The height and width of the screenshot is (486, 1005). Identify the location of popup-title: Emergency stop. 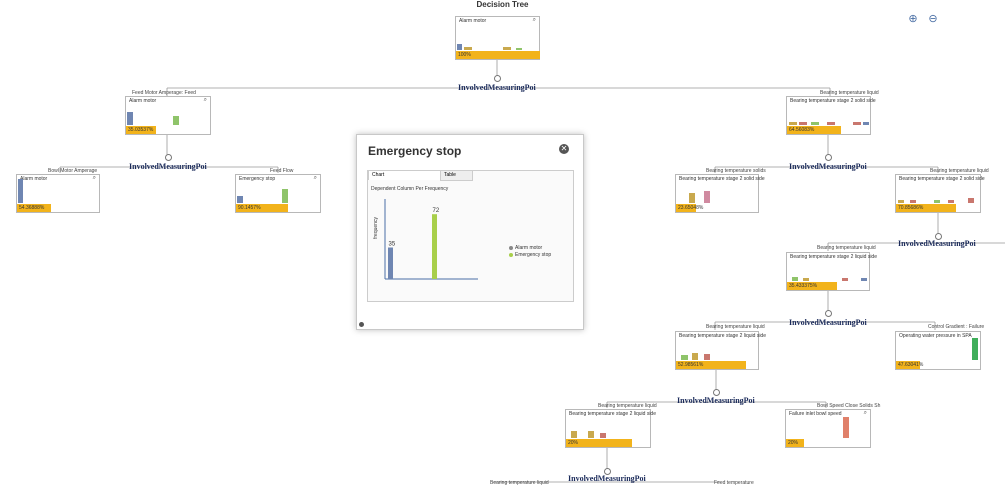
(415, 151).